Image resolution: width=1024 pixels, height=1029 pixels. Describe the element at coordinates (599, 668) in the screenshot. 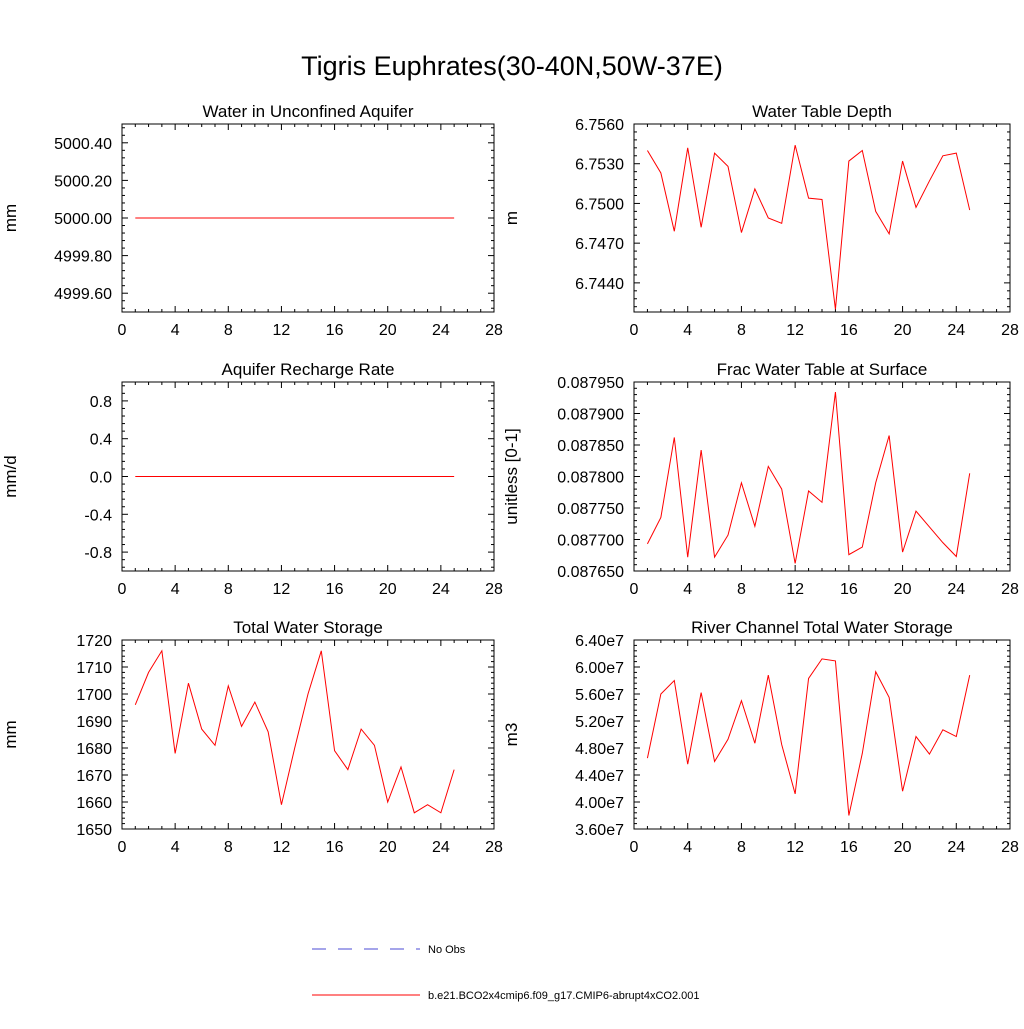

I see `y-tick-label: 6.00e7` at that location.